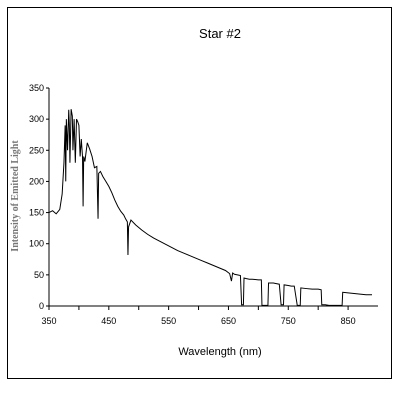 This screenshot has width=400, height=400. Describe the element at coordinates (41, 306) in the screenshot. I see `y-tick-label: 0` at that location.